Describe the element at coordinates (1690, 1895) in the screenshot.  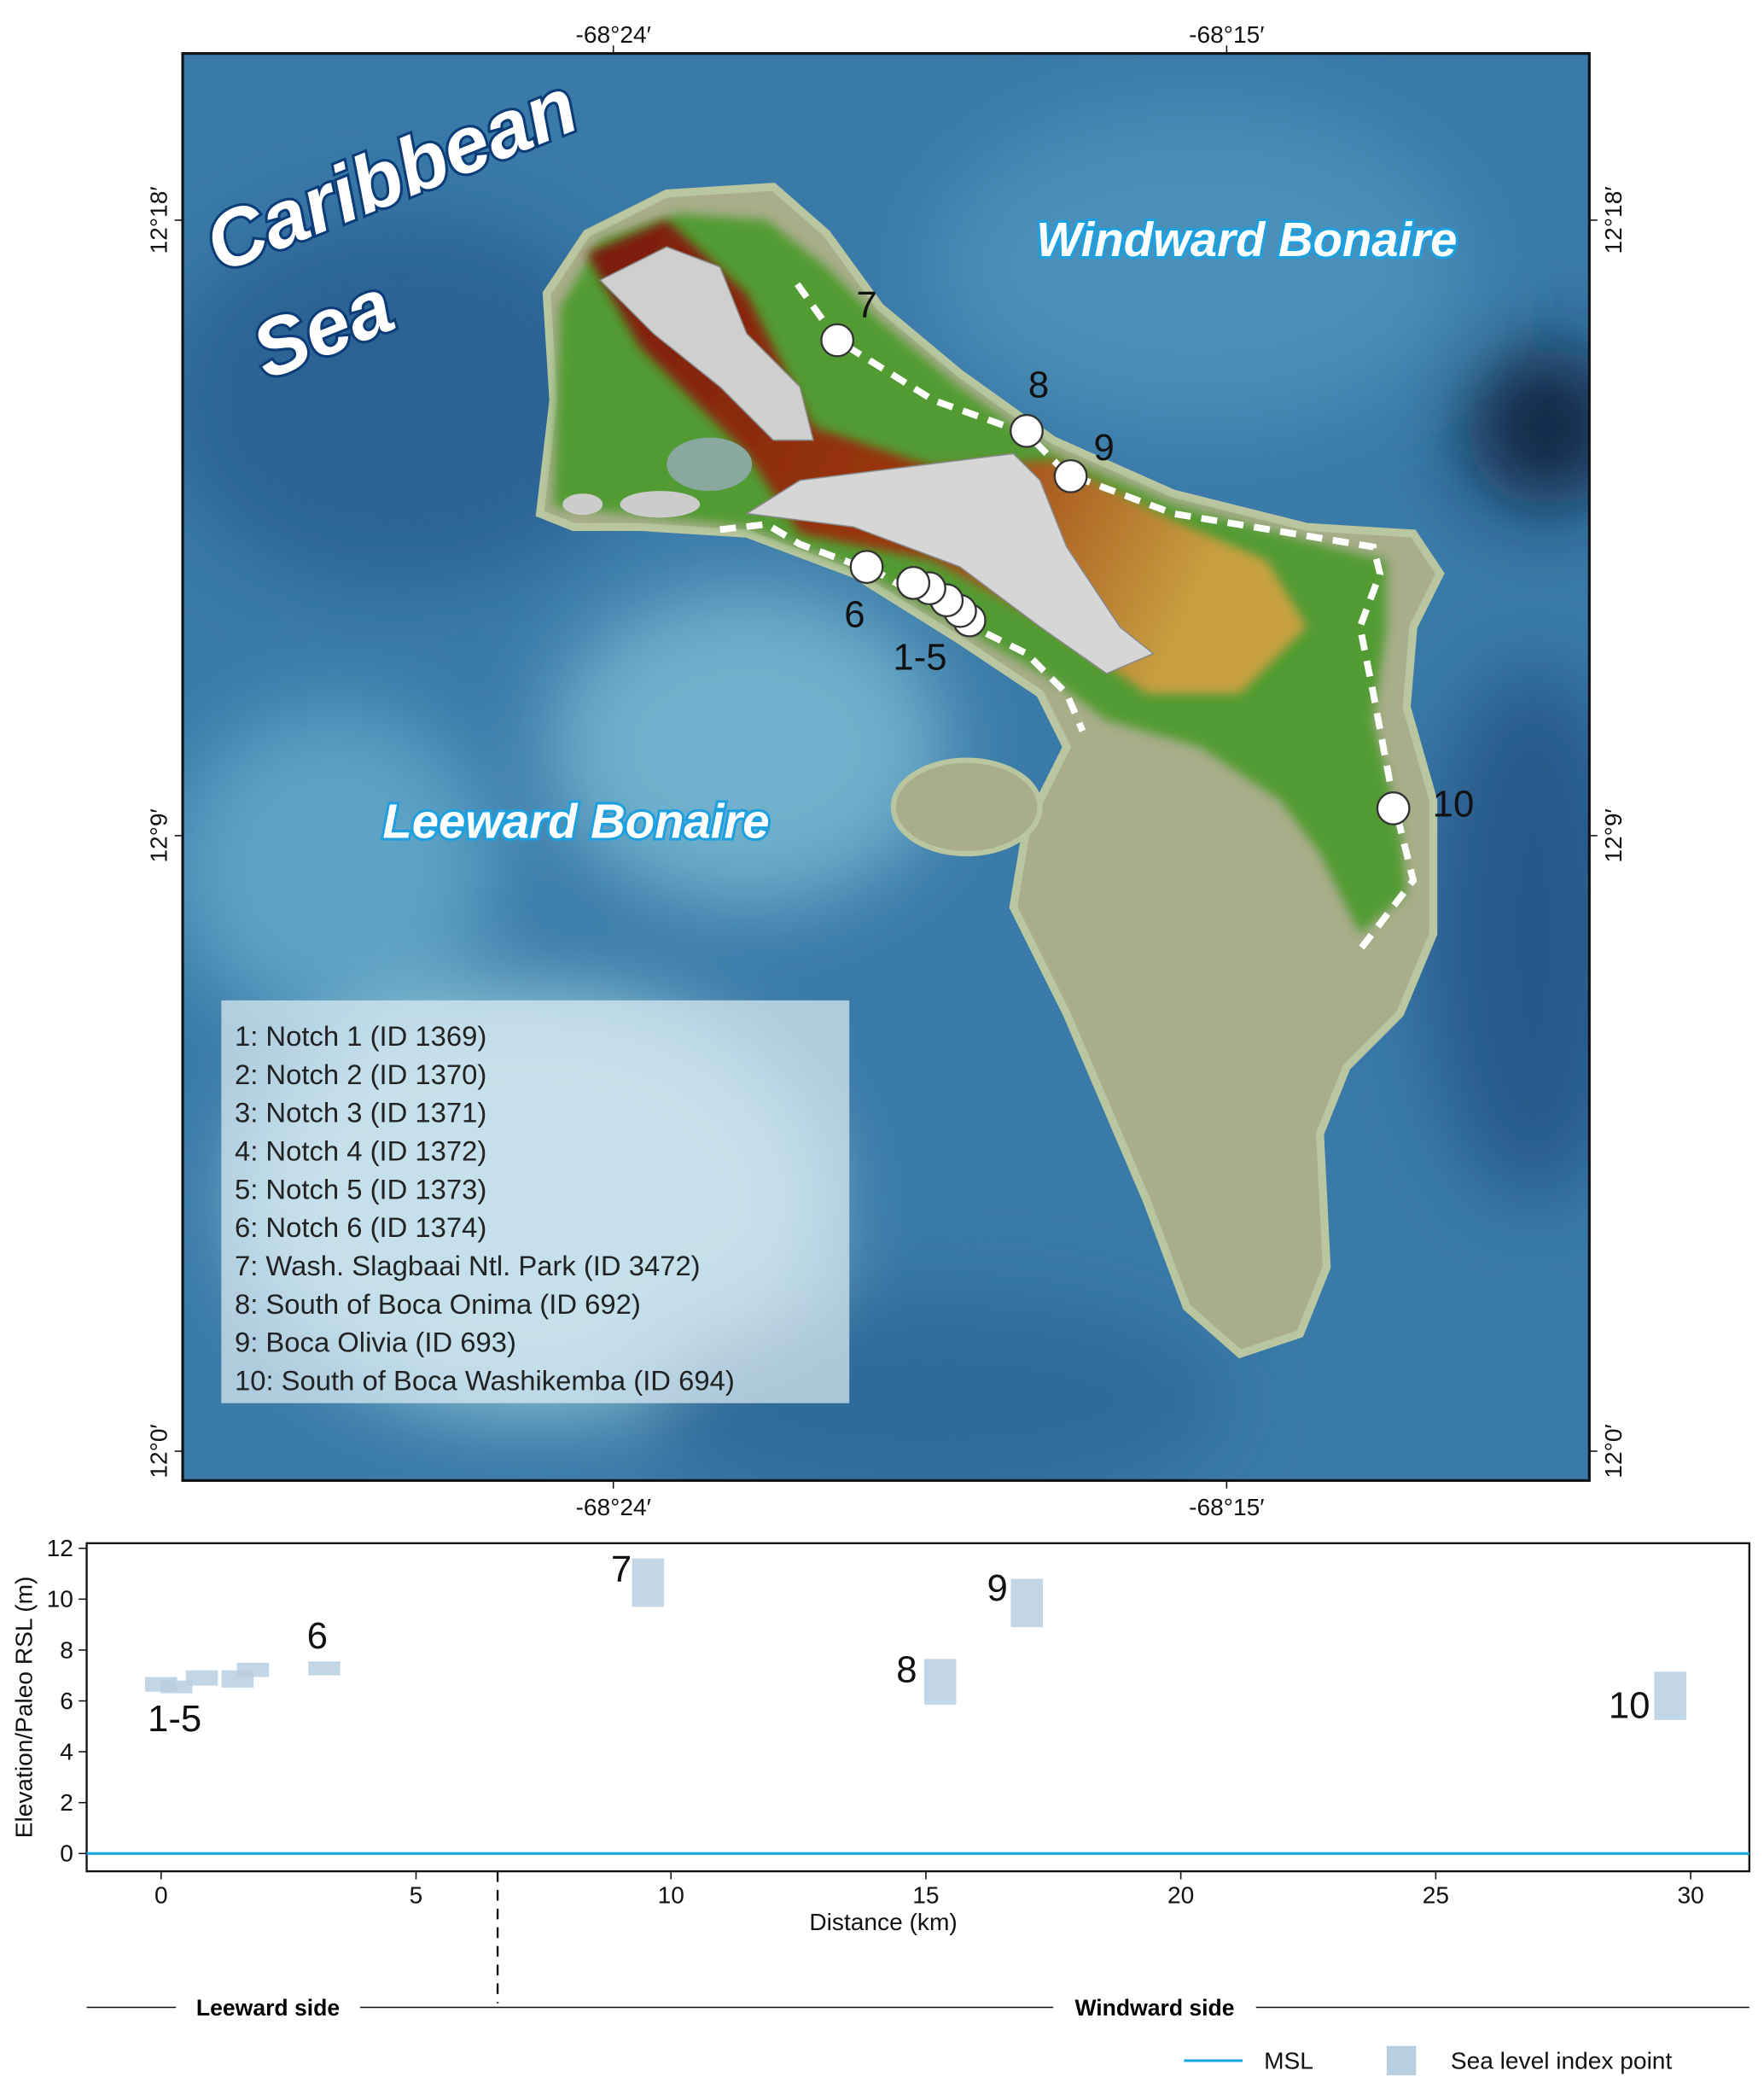
I see `x-tick-label: 30` at that location.